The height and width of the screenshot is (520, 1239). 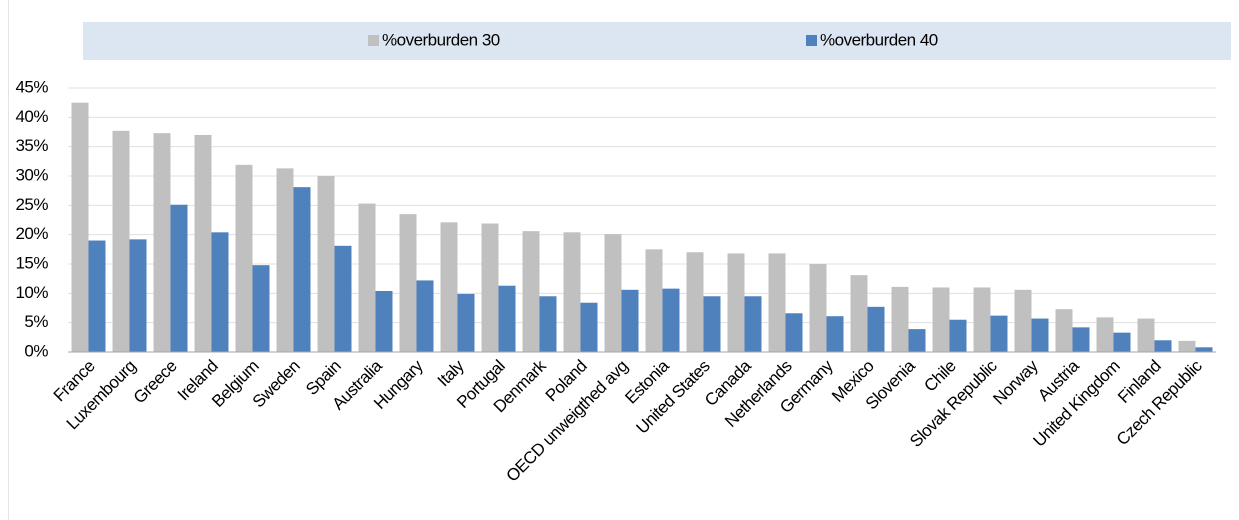 What do you see at coordinates (441, 39) in the screenshot?
I see `legend-label: %overburden 30` at bounding box center [441, 39].